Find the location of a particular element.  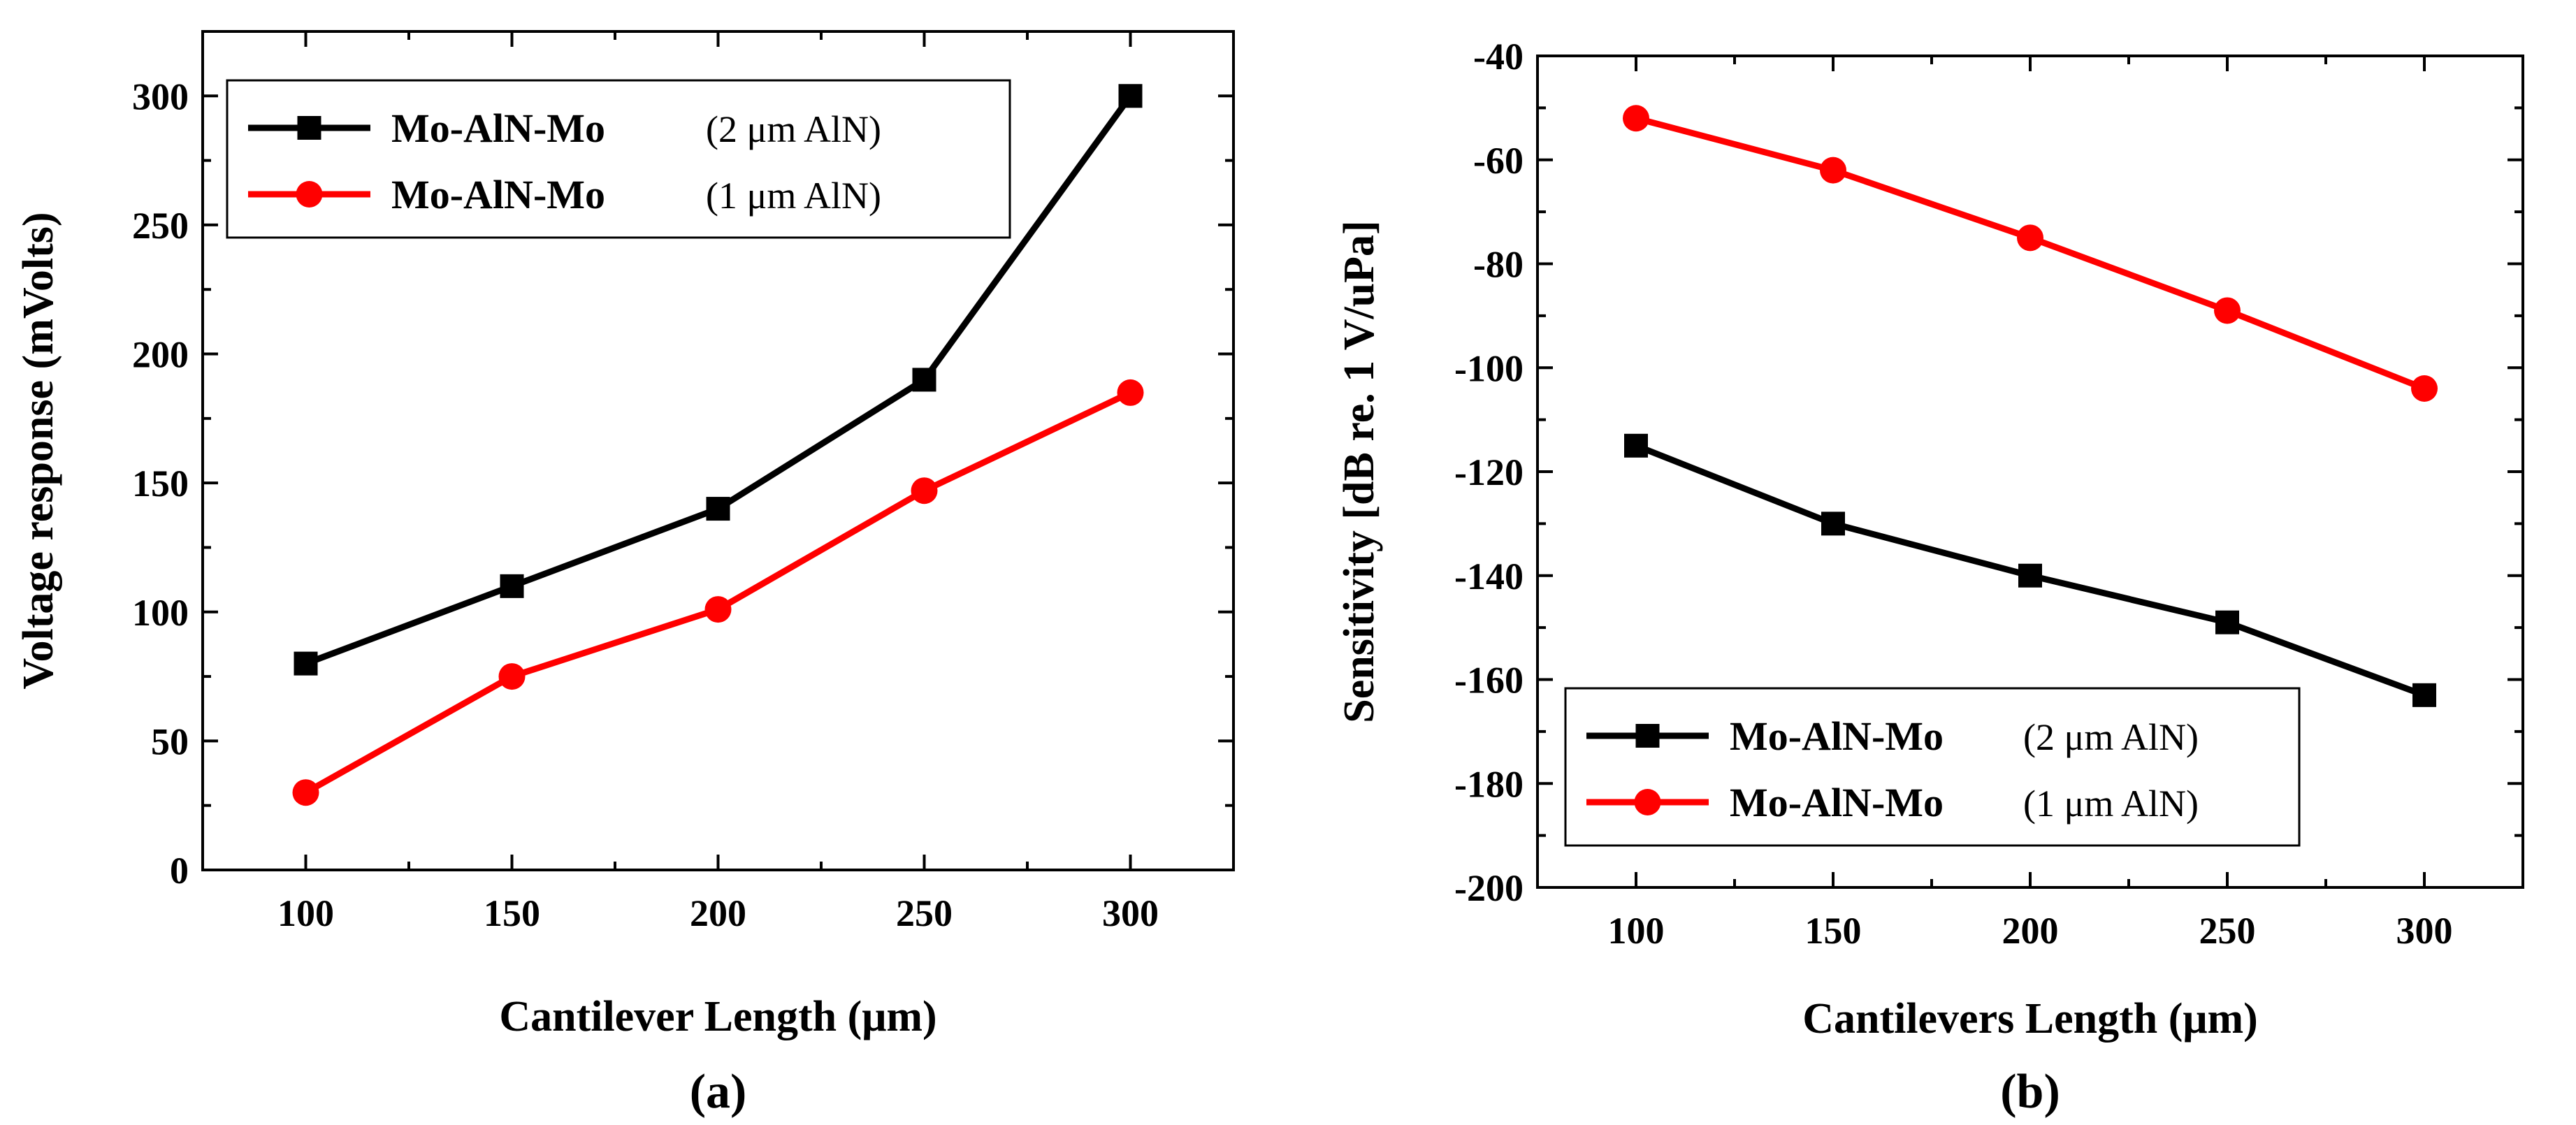

y-tick-label: -100 is located at coordinates (1489, 368).